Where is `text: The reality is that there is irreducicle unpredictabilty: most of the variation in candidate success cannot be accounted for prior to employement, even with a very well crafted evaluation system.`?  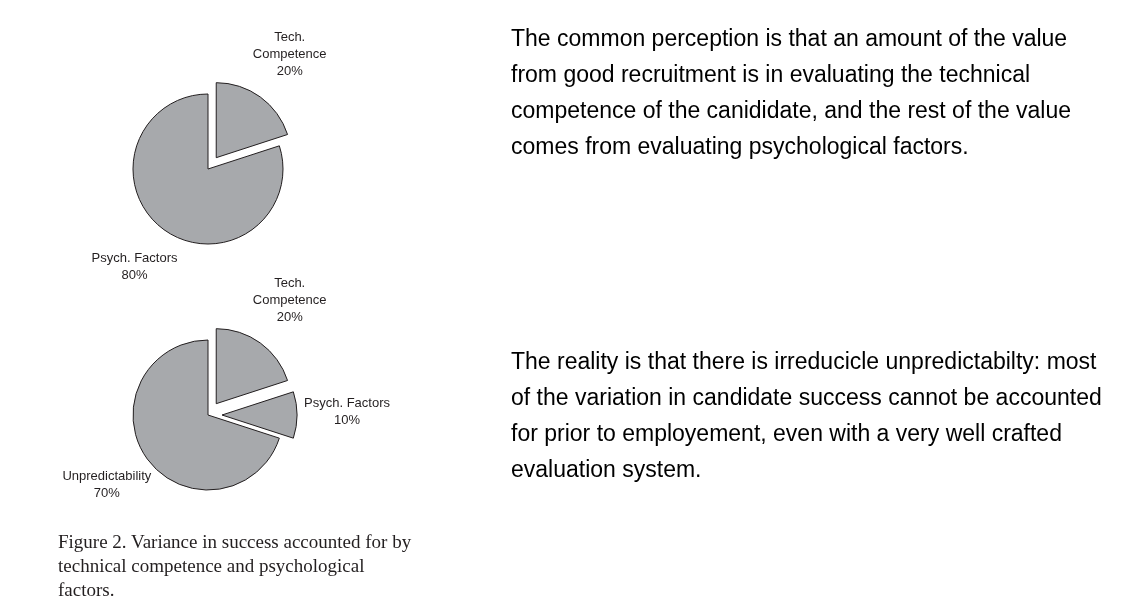 text: The reality is that there is irreducicle unpredictabilty: most of the variation in candidate success cannot be accounted for prior to employement, even with a very well crafted evaluation system. is located at coordinates (807, 415).